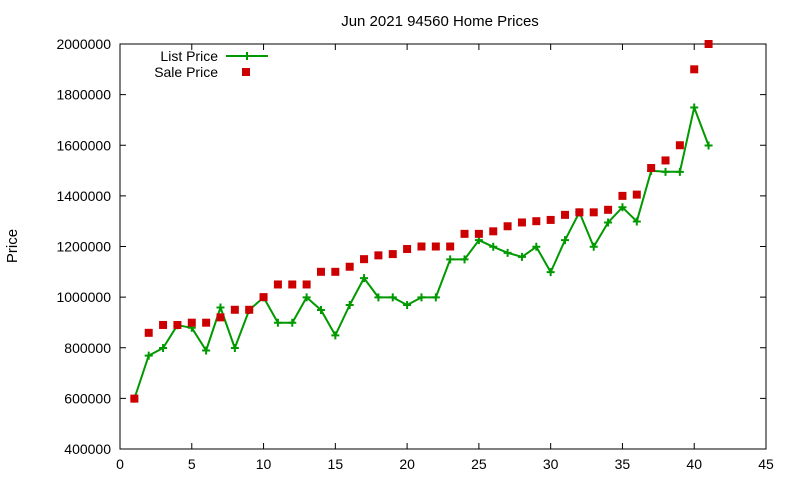 This screenshot has height=480, width=800. What do you see at coordinates (189, 56) in the screenshot?
I see `legend-label: List Price` at bounding box center [189, 56].